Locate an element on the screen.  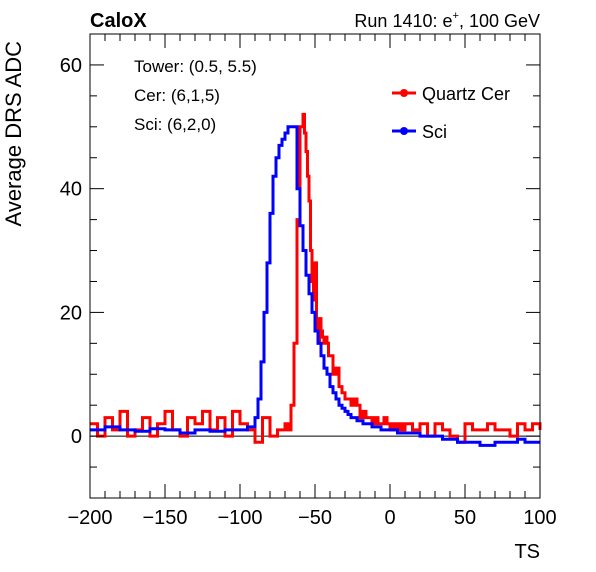
run-label: Run 1410: e+, 100 GeV is located at coordinates (447, 20).